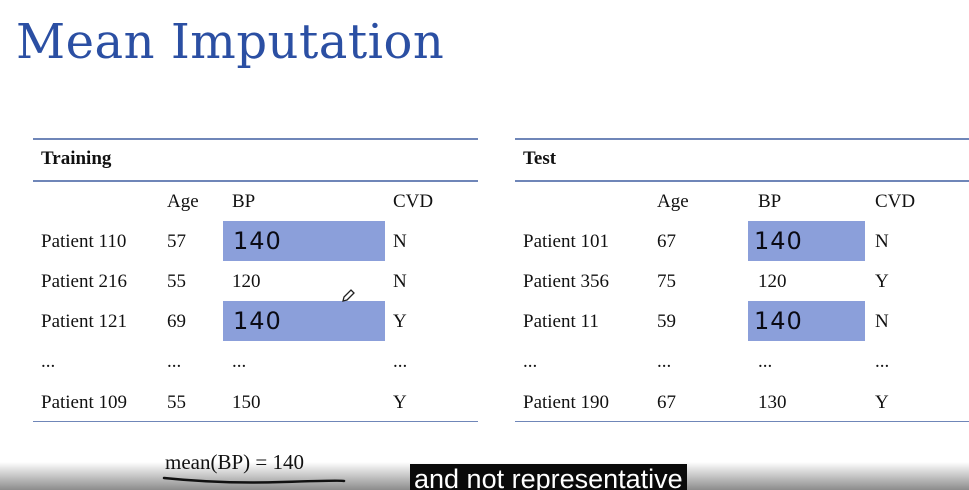 The height and width of the screenshot is (490, 969). I want to click on patient-cell: Patient 356, so click(566, 281).